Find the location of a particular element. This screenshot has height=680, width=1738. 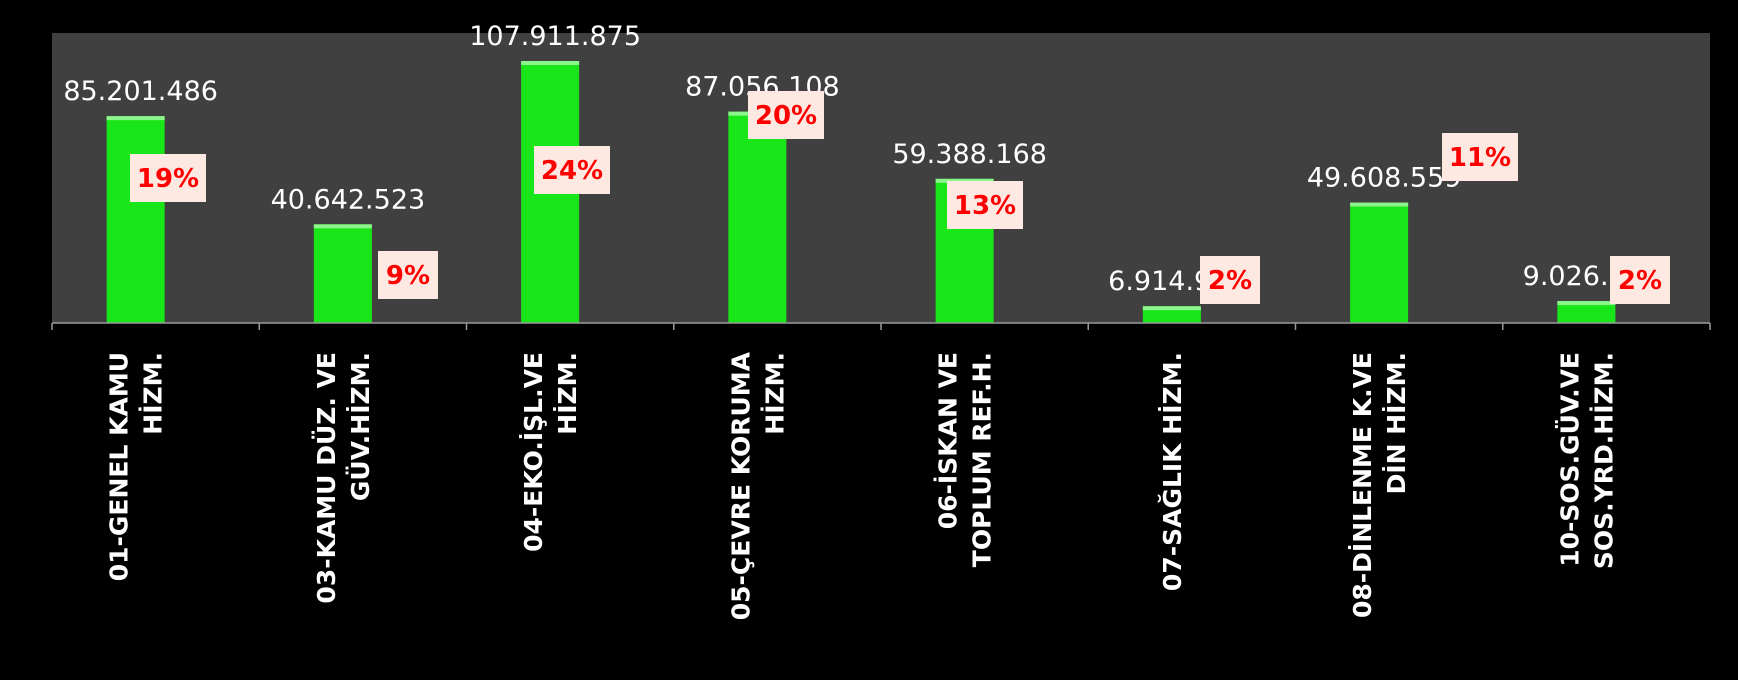

category-label-line: 04-EKO.İŞL.VE is located at coordinates (533, 452).